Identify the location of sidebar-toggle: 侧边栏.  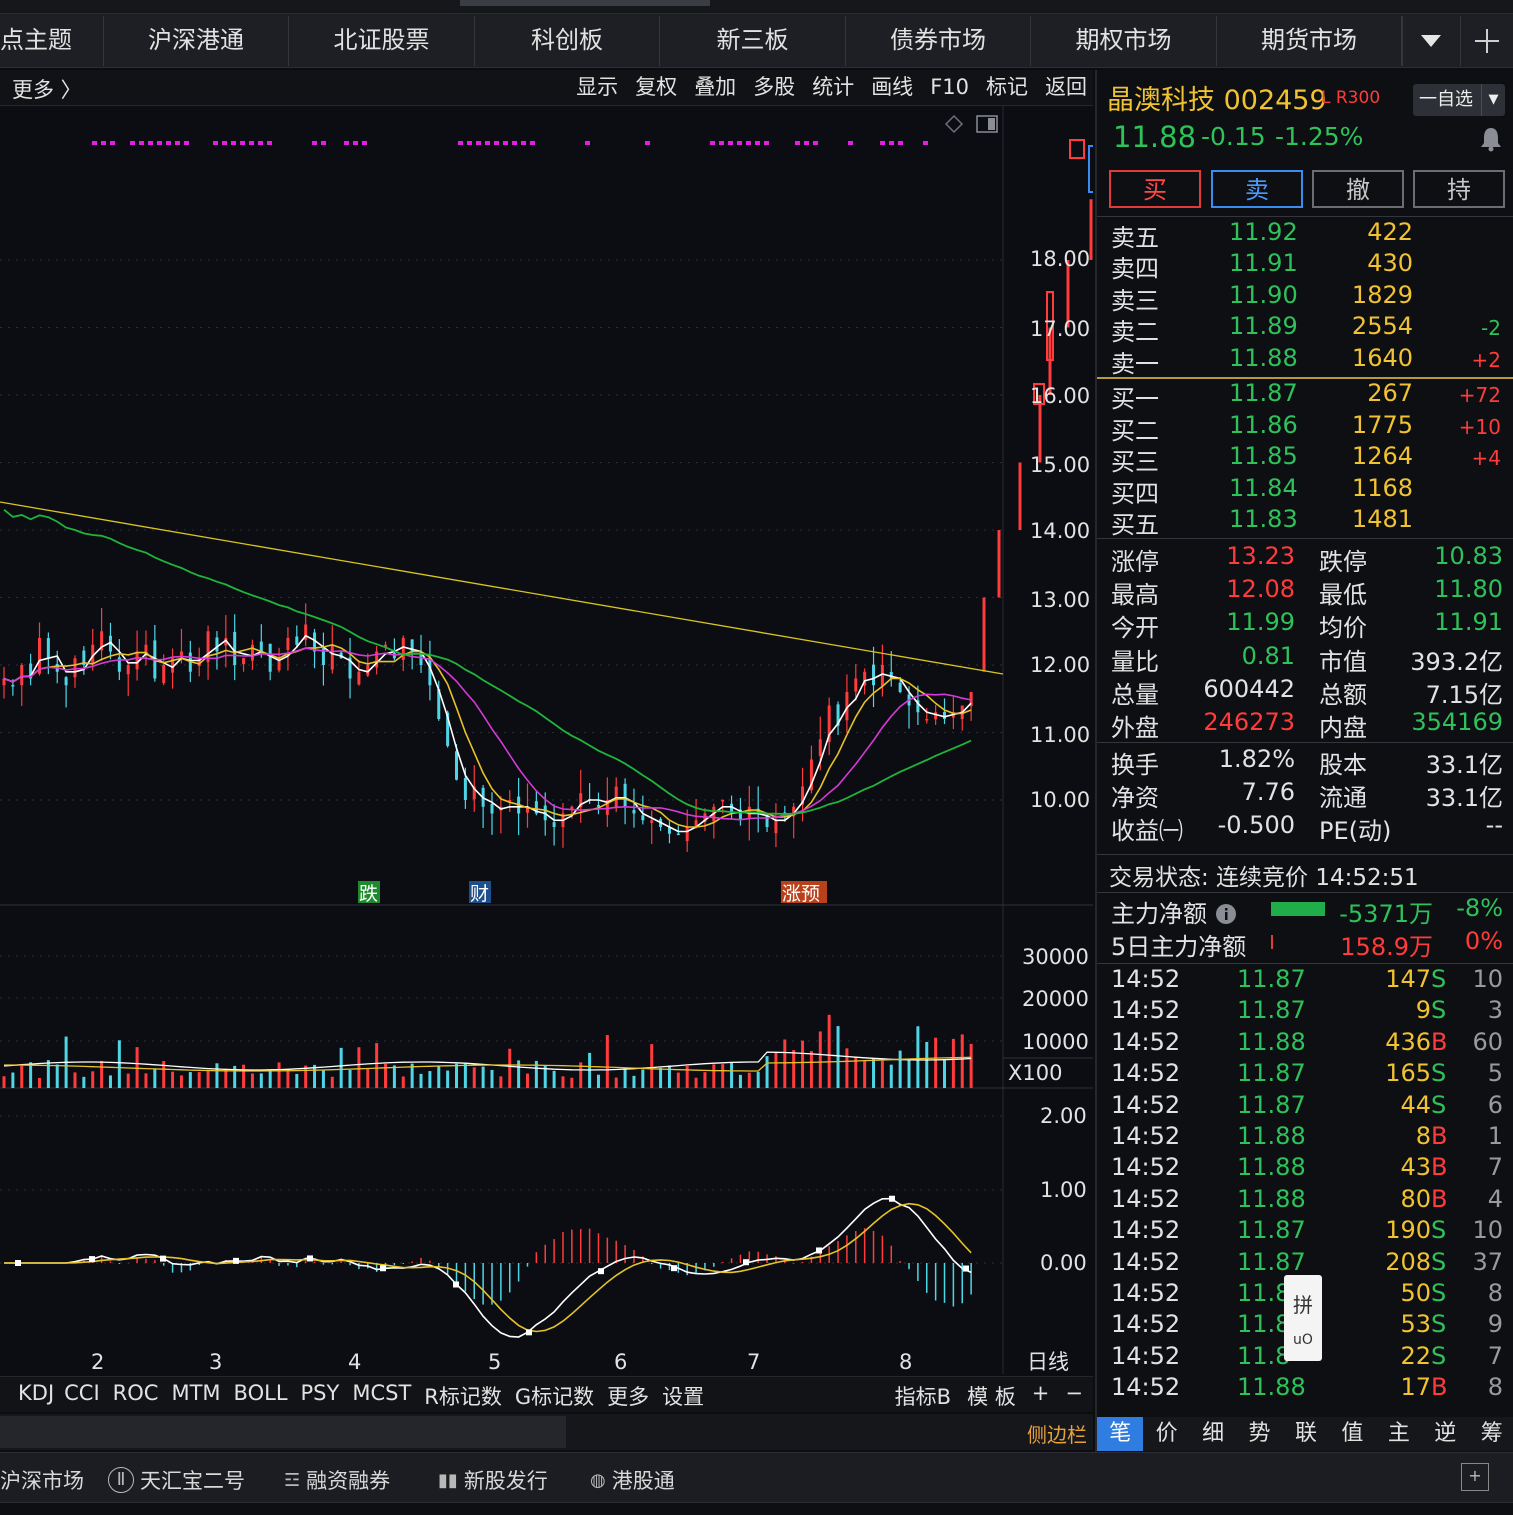
(1057, 1435).